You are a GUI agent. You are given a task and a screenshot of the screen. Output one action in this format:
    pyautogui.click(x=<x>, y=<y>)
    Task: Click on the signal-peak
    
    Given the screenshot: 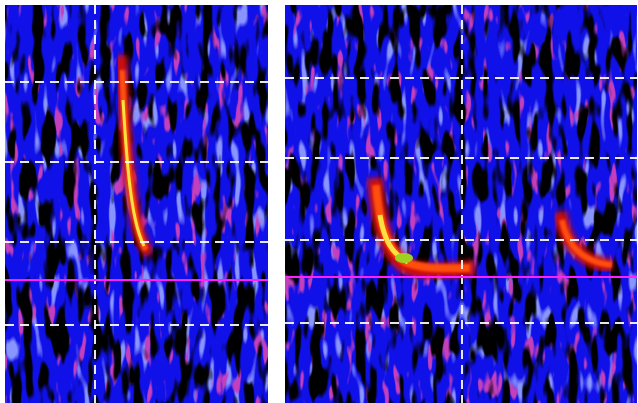 What is the action you would take?
    pyautogui.click(x=404, y=258)
    